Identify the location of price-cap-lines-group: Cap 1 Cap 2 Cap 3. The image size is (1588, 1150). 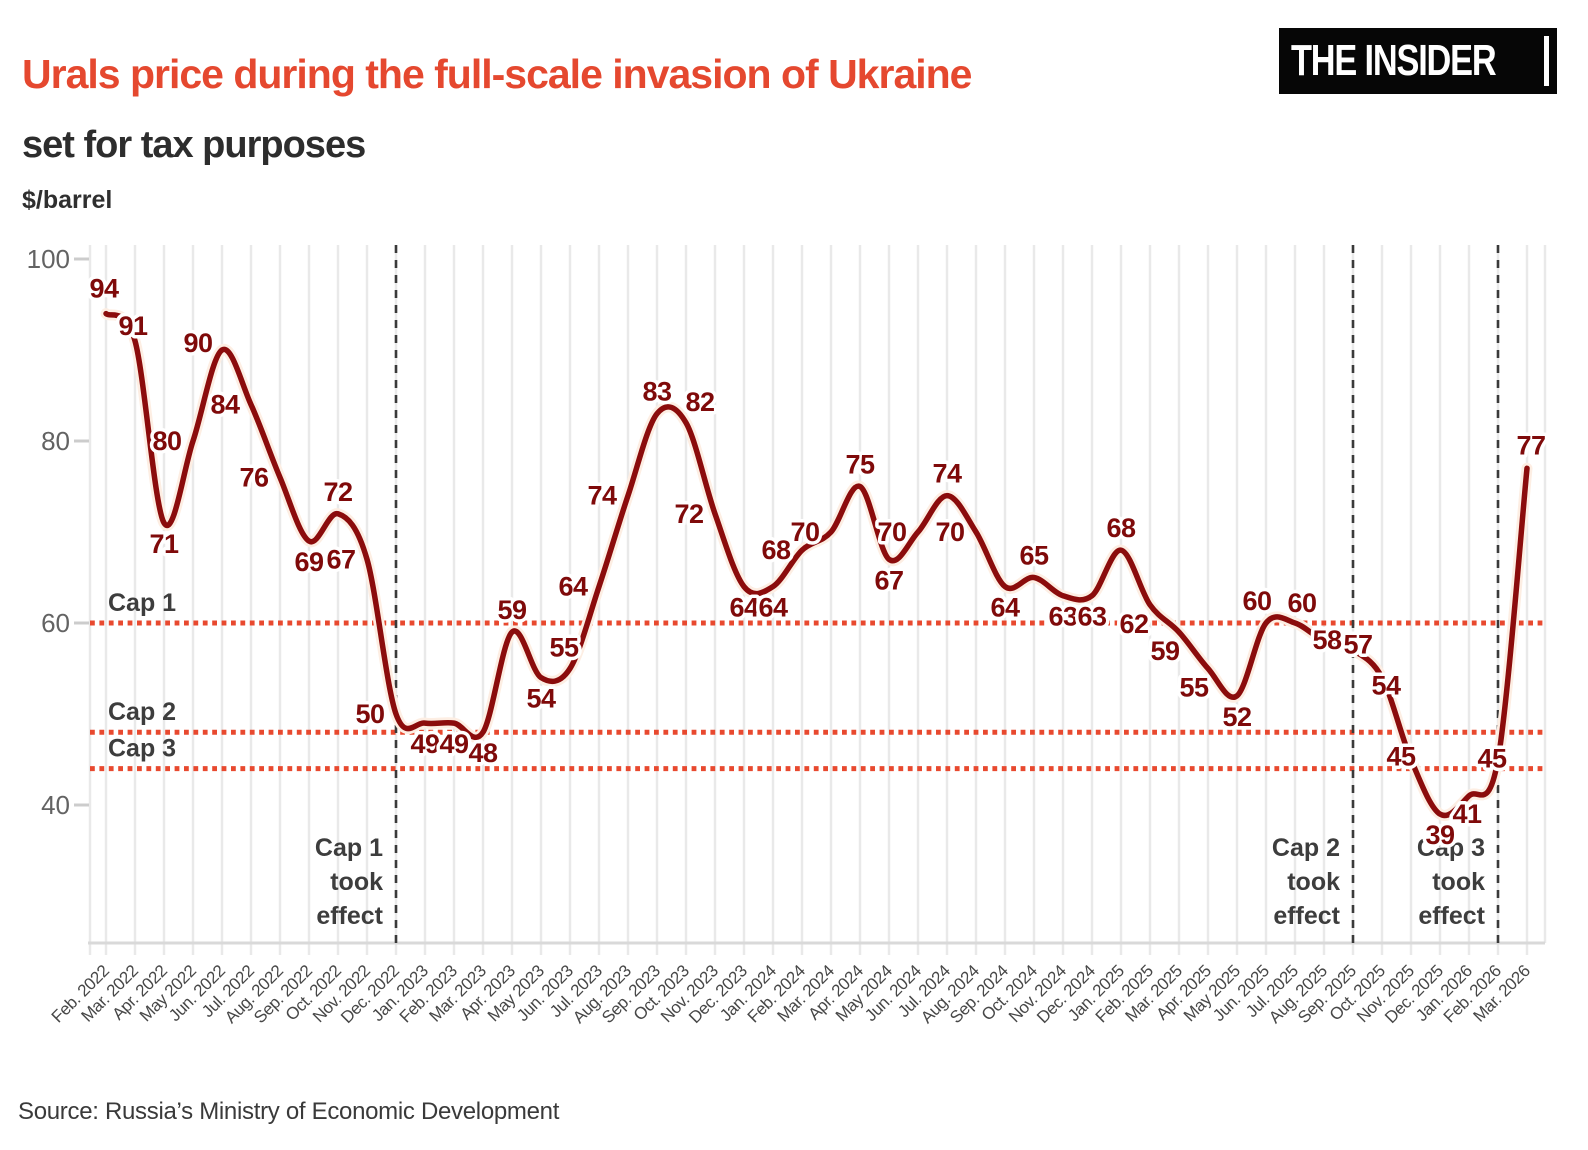
(817, 680).